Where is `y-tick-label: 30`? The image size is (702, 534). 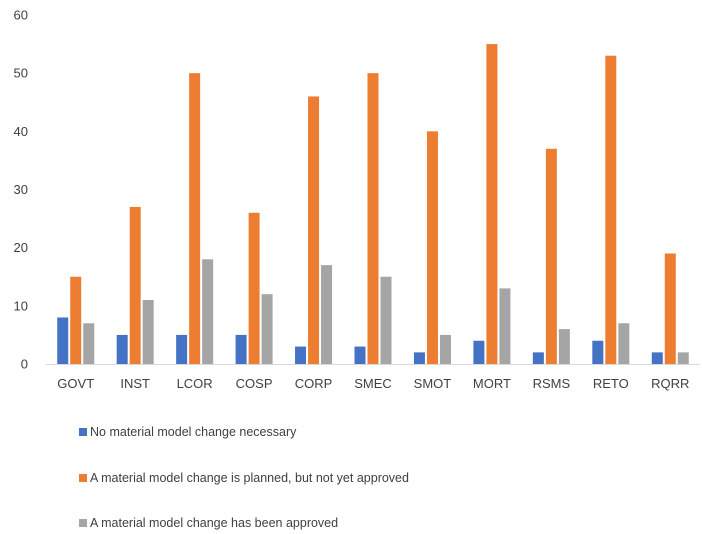
y-tick-label: 30 is located at coordinates (21, 189).